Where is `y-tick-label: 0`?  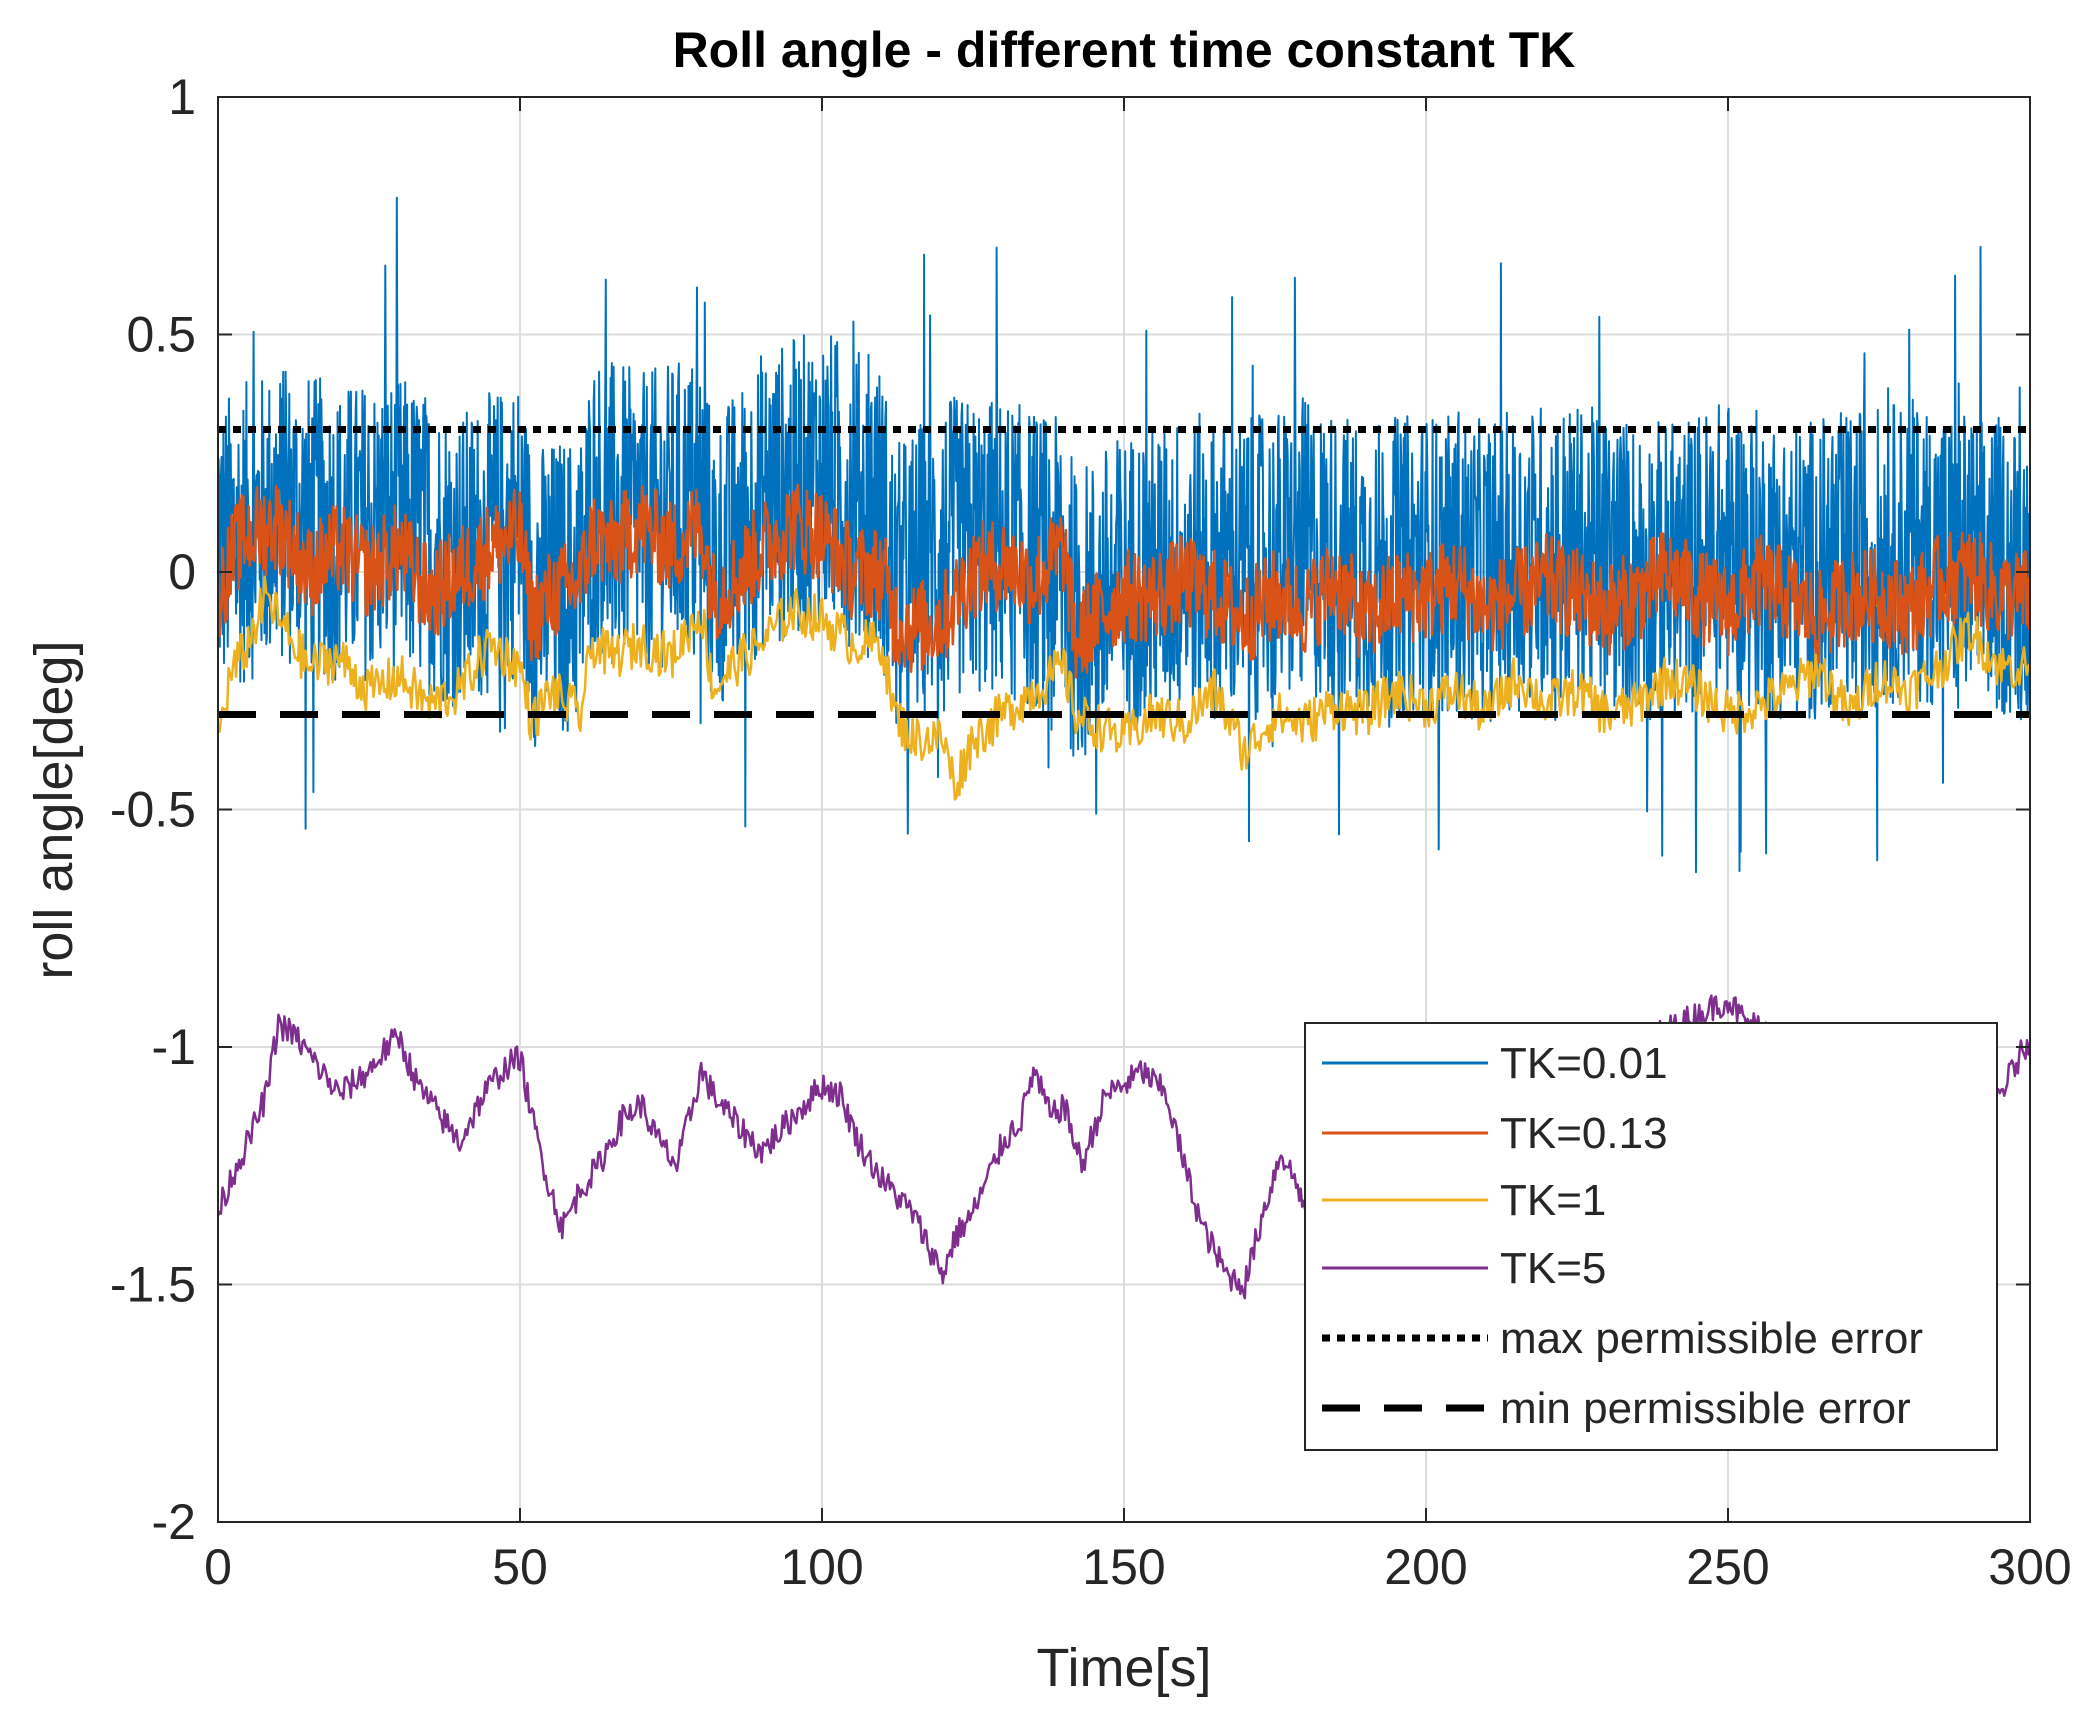
y-tick-label: 0 is located at coordinates (182, 572).